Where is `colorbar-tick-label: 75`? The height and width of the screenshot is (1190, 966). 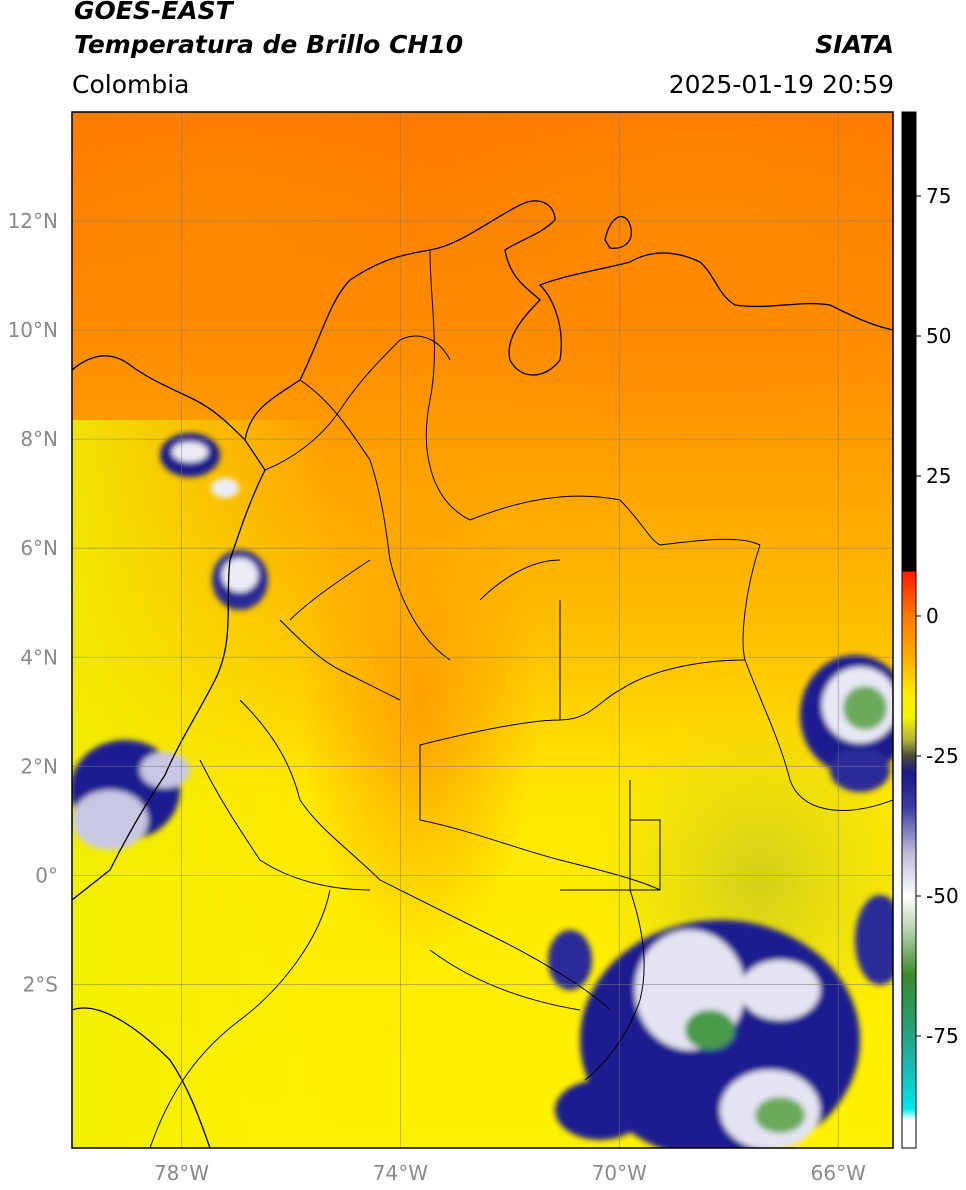
colorbar-tick-label: 75 is located at coordinates (938, 196).